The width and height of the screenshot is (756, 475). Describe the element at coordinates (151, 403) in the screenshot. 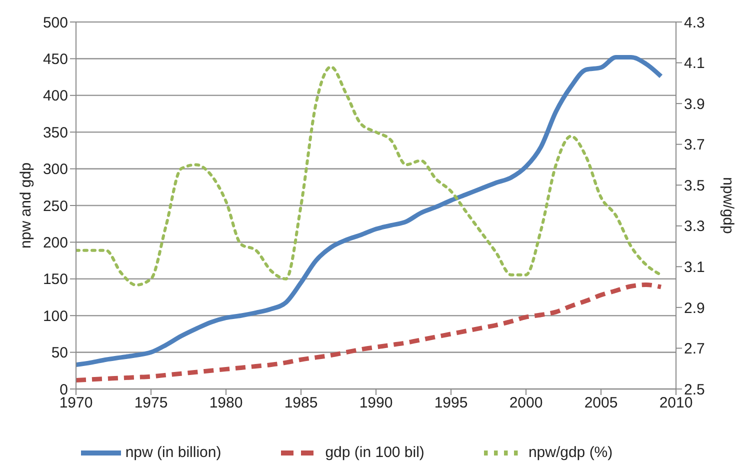

I see `x-tick-label: 1975` at that location.